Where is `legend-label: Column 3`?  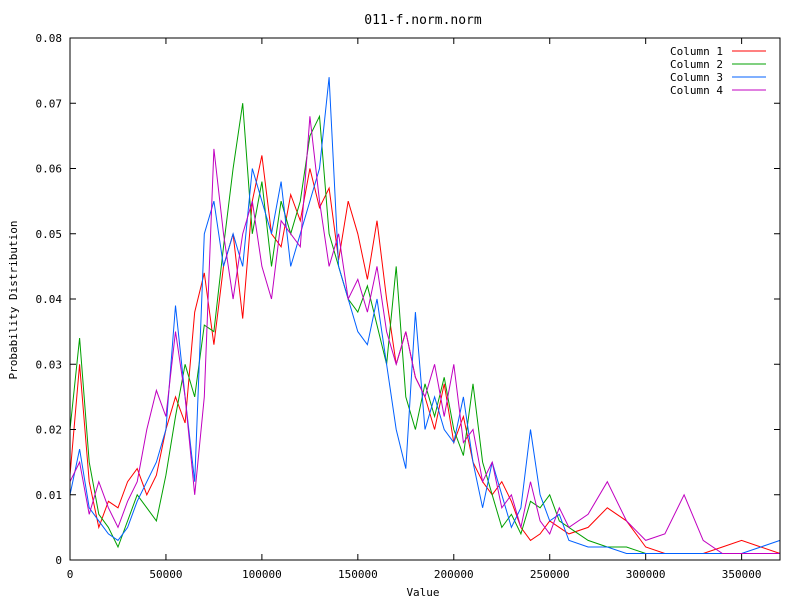
legend-label: Column 3 is located at coordinates (696, 77).